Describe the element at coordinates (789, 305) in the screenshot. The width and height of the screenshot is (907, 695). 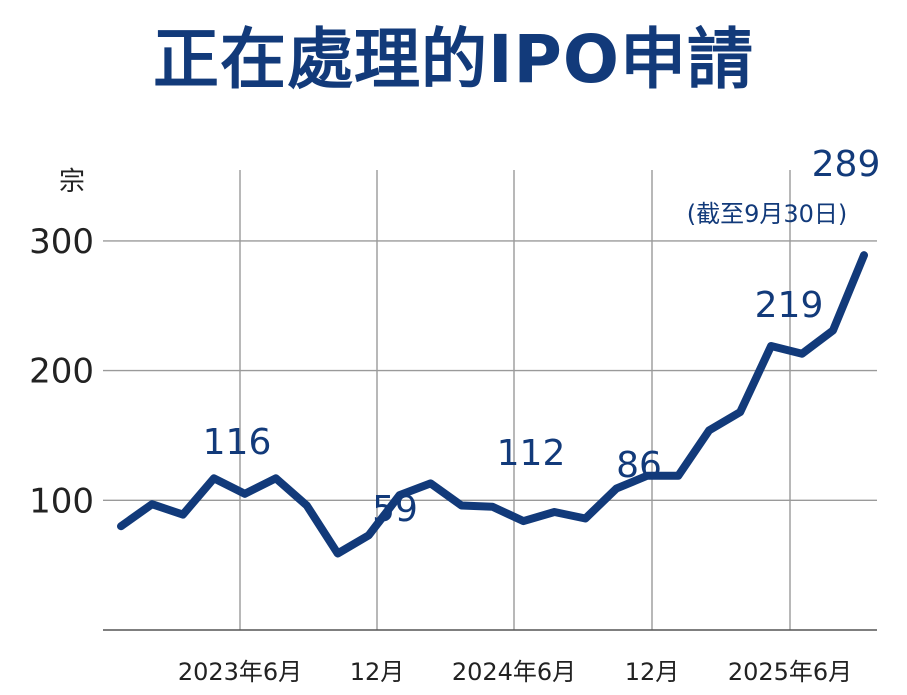
I see `data-label: 219` at that location.